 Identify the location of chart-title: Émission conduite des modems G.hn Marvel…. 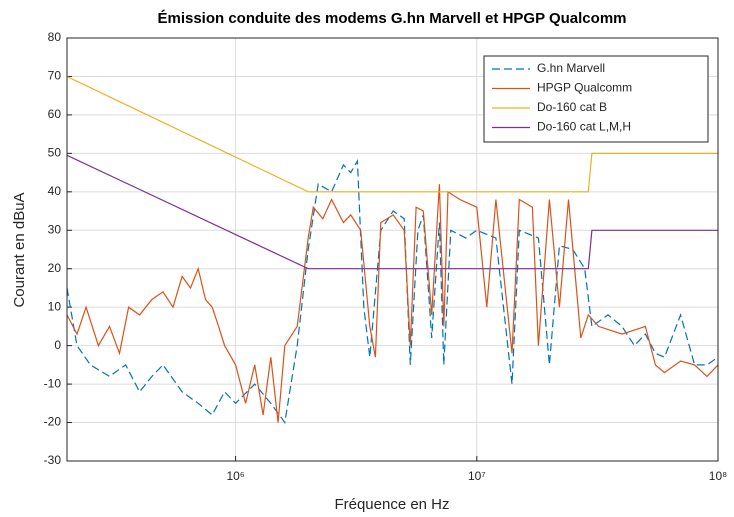
(391, 18).